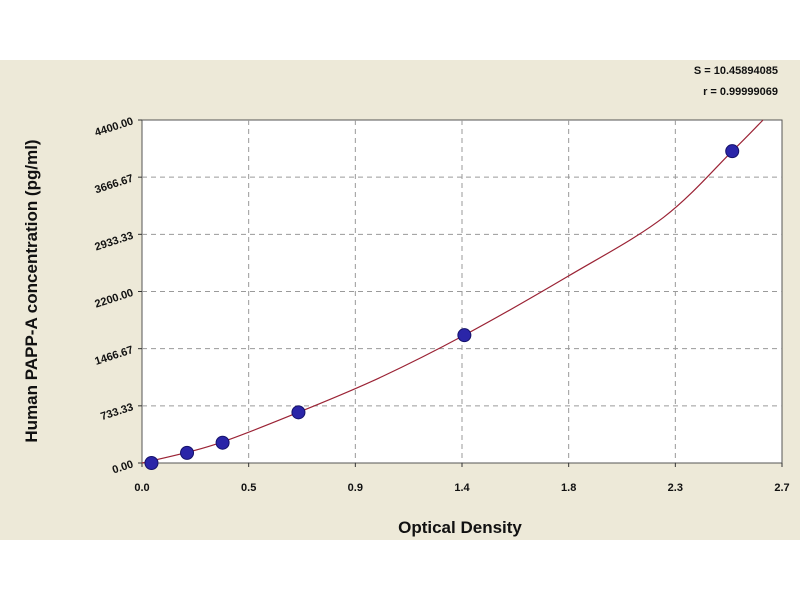  I want to click on x-tick-label: 2.3, so click(675, 488).